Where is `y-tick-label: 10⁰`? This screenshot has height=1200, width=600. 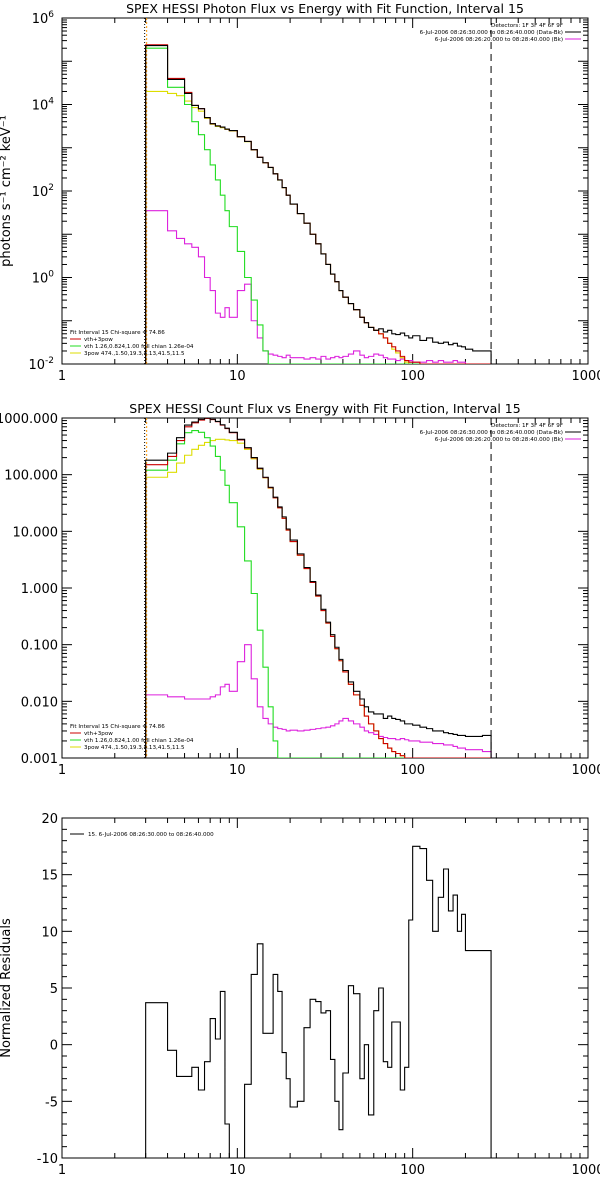
y-tick-label: 10⁰ is located at coordinates (43, 278).